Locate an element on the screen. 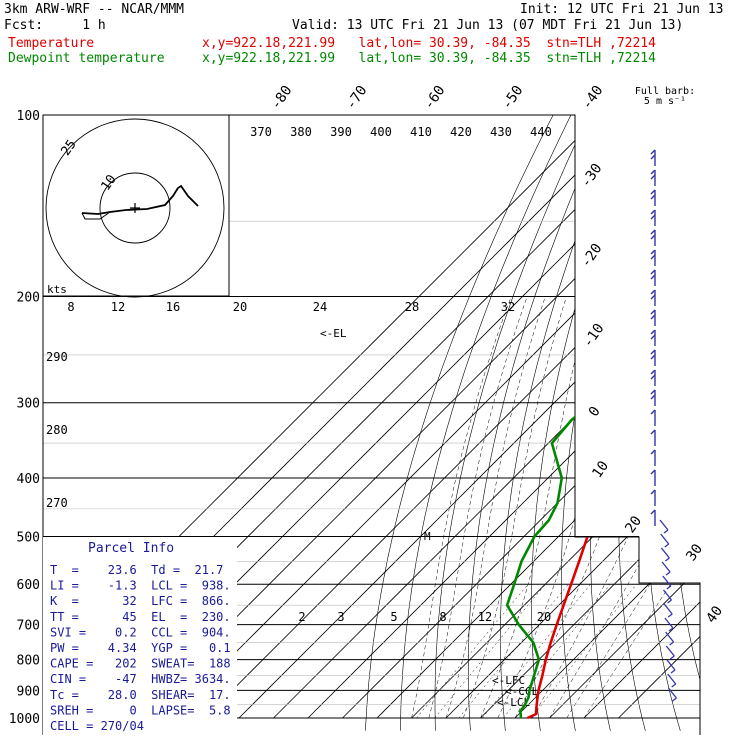 The image size is (740, 740). parcel-info-row: CAPE = 202 SWEAT= 188 is located at coordinates (140, 664).